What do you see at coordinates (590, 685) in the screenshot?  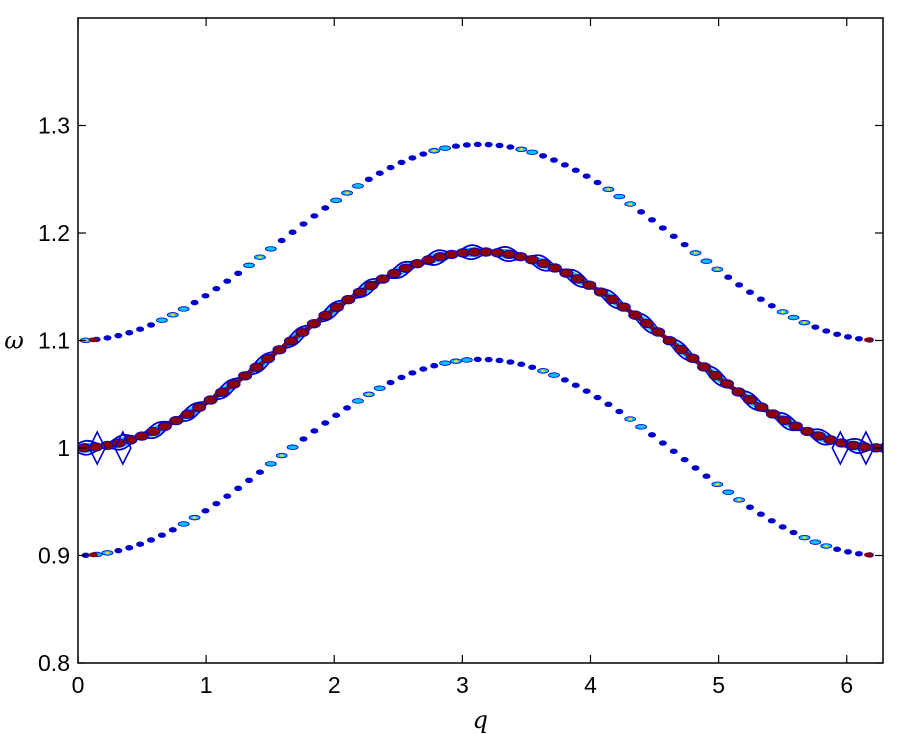 I see `x-tick-label: 4` at bounding box center [590, 685].